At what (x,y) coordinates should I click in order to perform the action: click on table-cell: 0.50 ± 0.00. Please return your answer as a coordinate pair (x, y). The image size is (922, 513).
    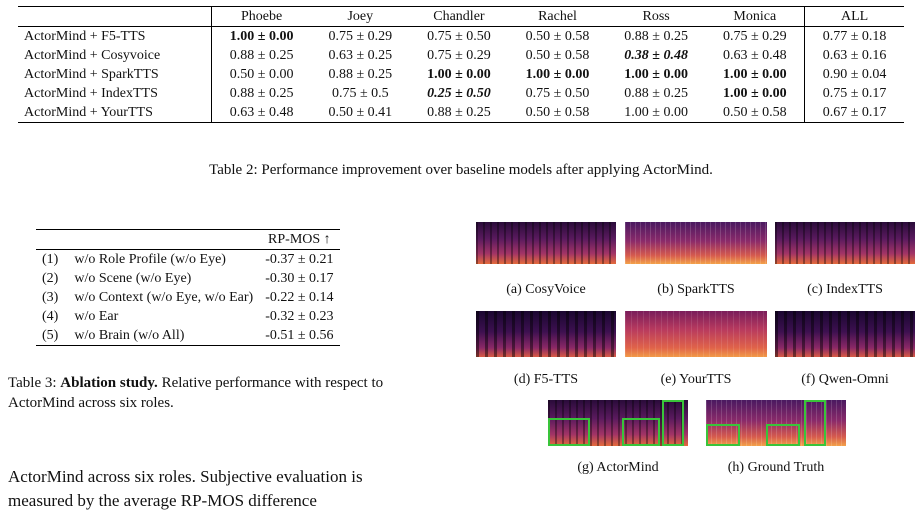
    Looking at the image, I should click on (261, 74).